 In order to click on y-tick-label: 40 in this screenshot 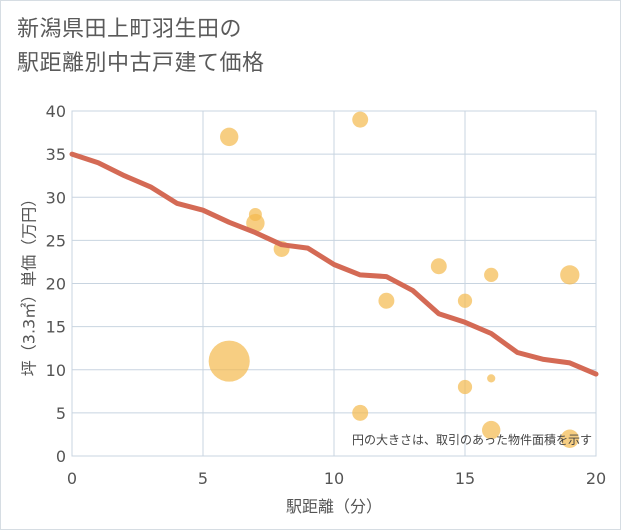, I will do `click(56, 111)`.